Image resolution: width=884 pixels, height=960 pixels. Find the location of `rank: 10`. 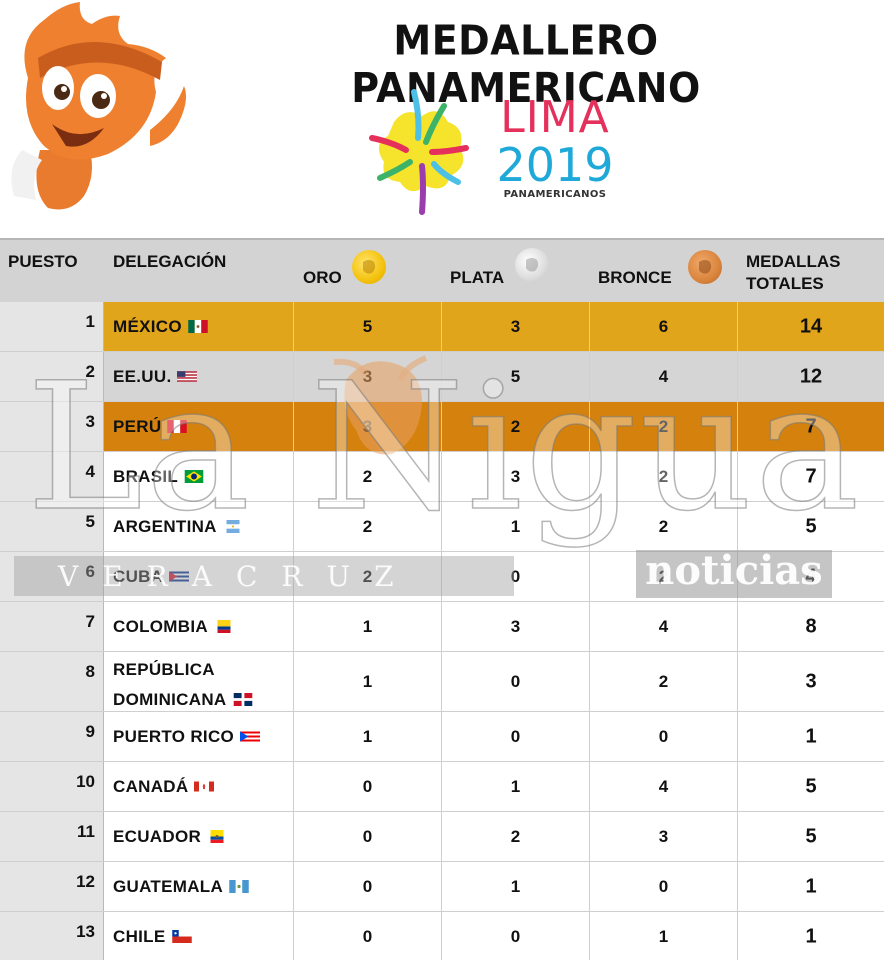

rank: 10 is located at coordinates (85, 781).